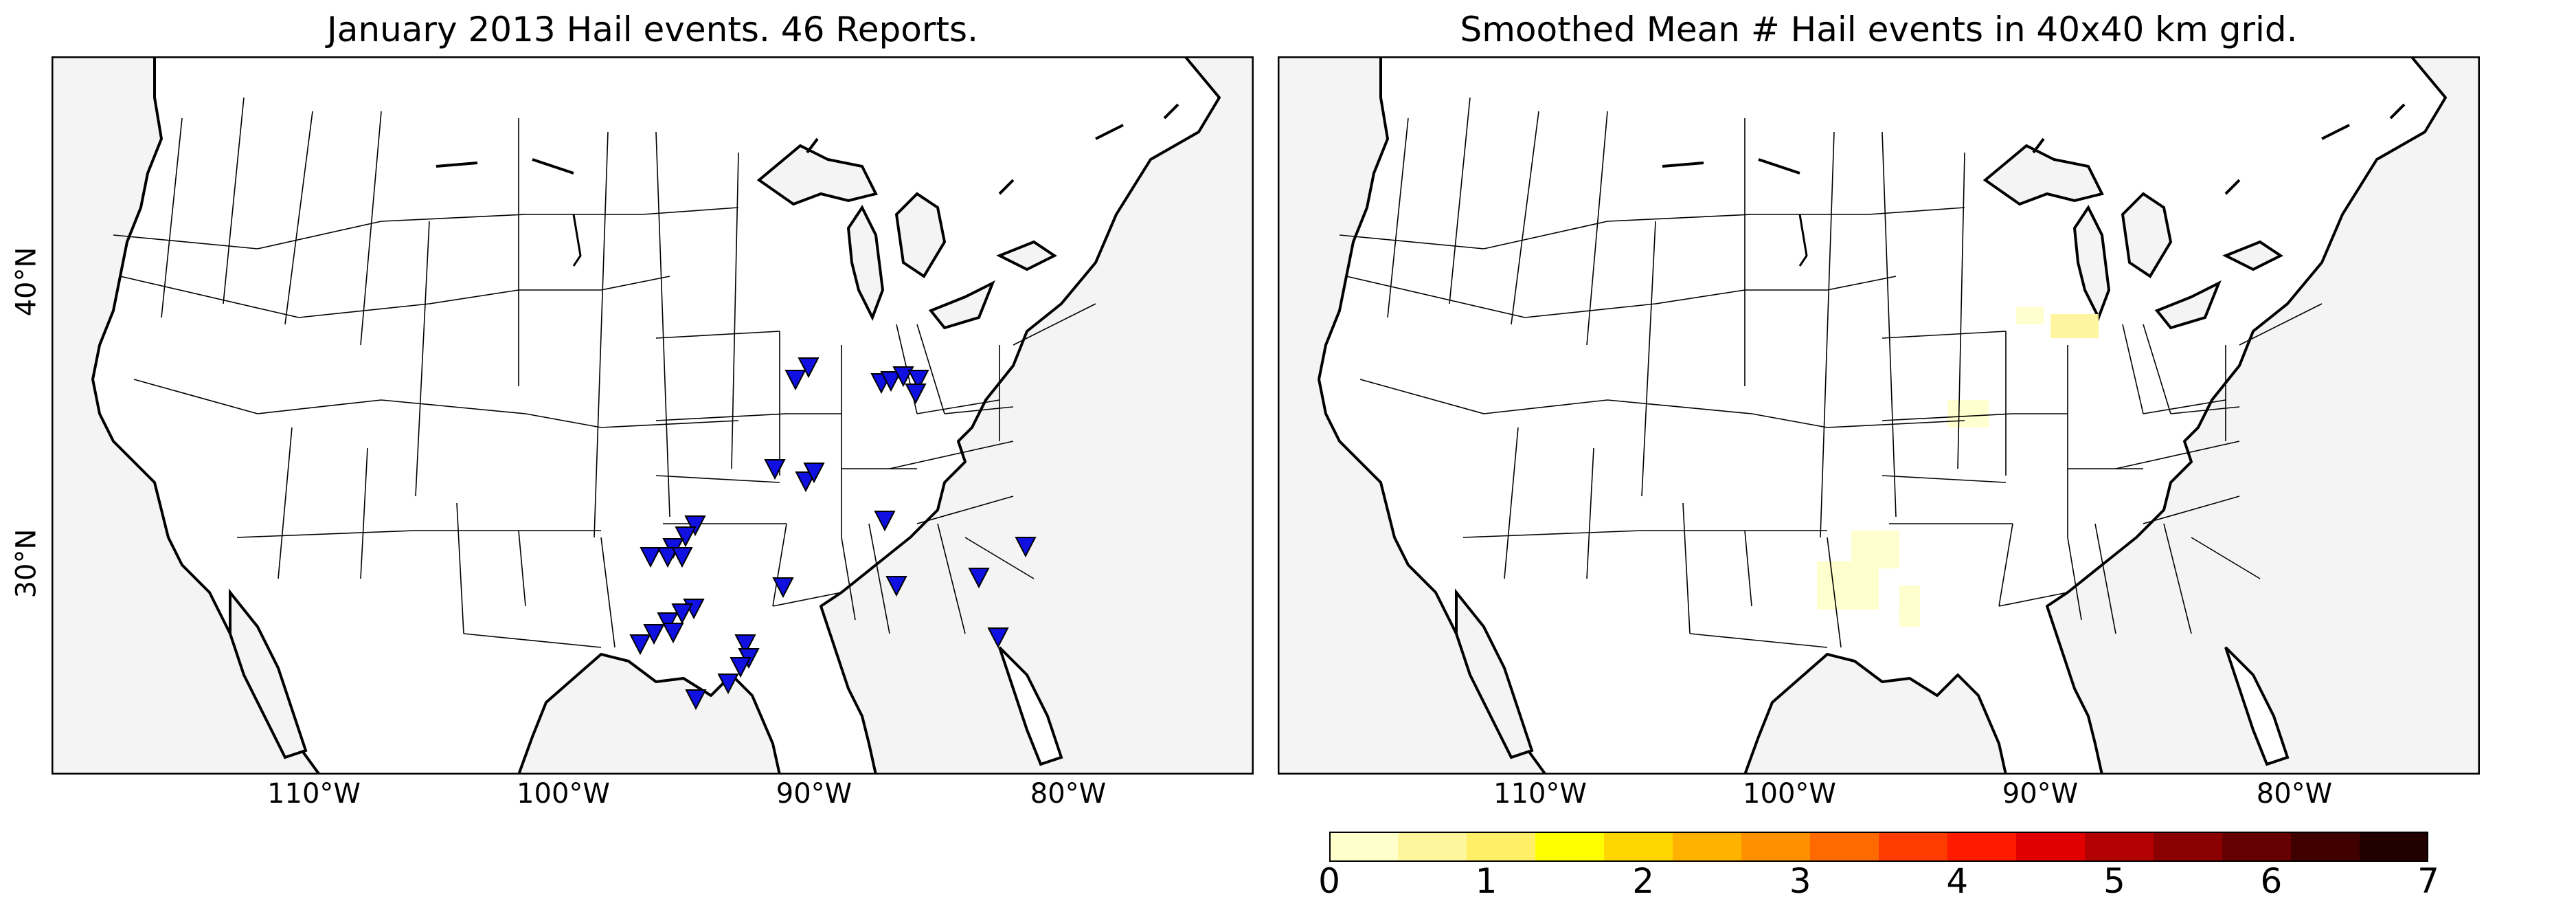 The height and width of the screenshot is (901, 2576). What do you see at coordinates (1800, 881) in the screenshot?
I see `colorbar-tick-label: 3` at bounding box center [1800, 881].